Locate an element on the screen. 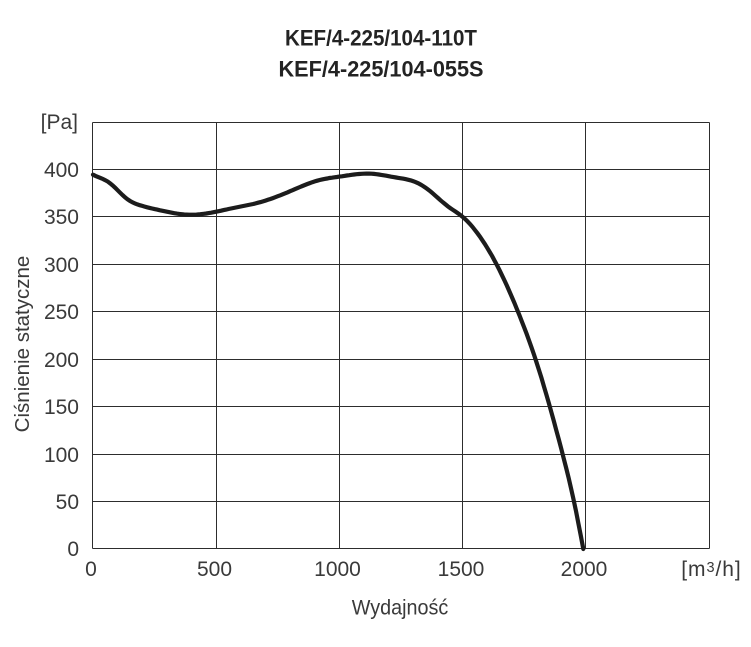  svg-text: [Pa] is located at coordinates (59, 122).